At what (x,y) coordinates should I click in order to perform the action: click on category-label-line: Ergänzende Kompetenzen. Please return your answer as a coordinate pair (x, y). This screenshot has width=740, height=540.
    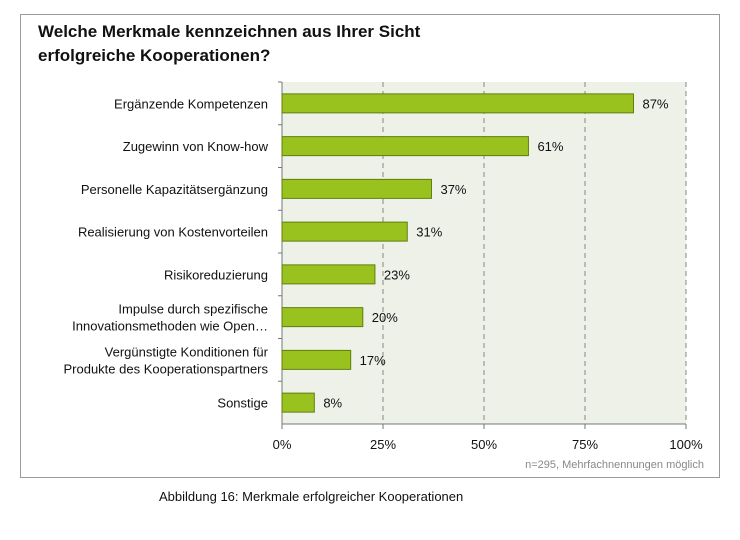
    Looking at the image, I should click on (191, 103).